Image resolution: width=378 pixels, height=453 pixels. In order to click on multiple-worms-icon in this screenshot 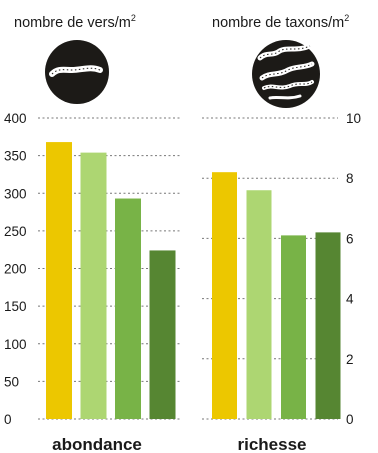, I will do `click(286, 74)`.